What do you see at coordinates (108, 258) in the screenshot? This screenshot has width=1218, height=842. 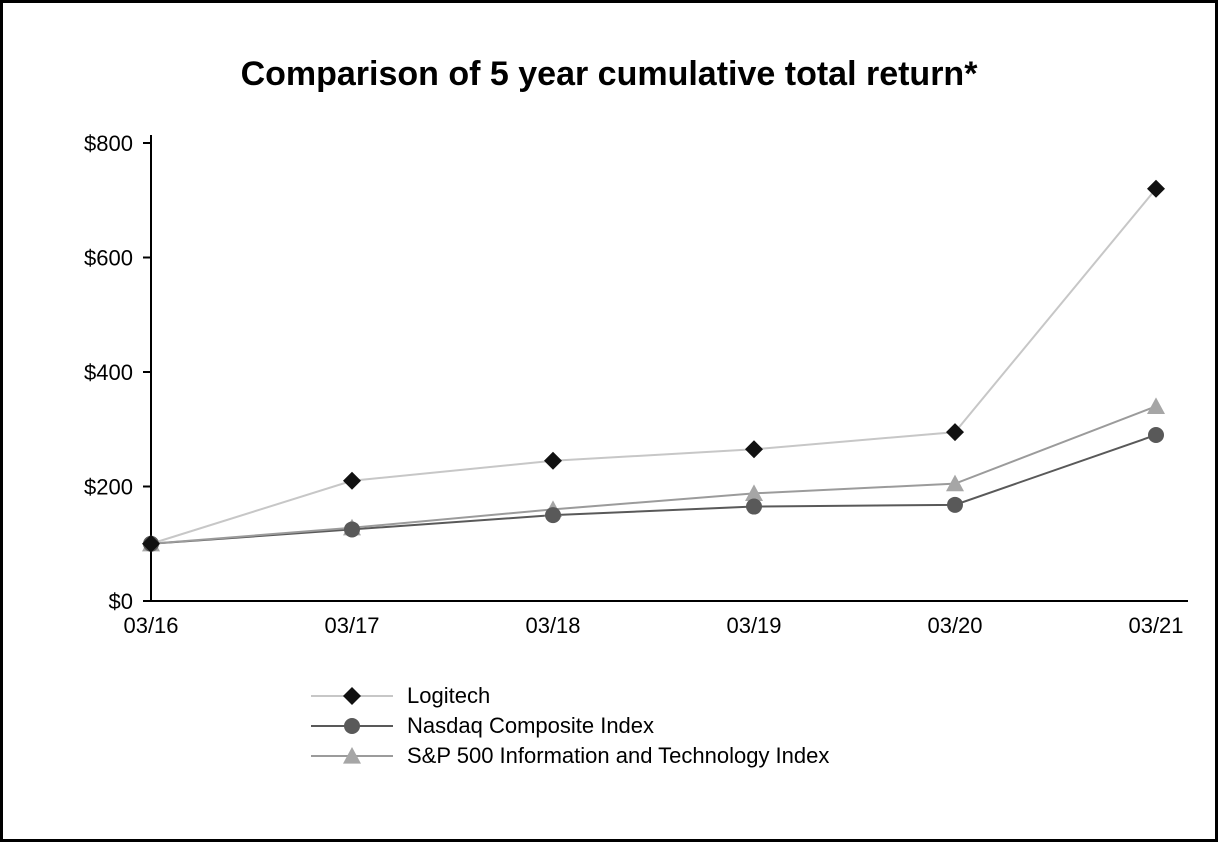 I see `y-tick-label: $600` at bounding box center [108, 258].